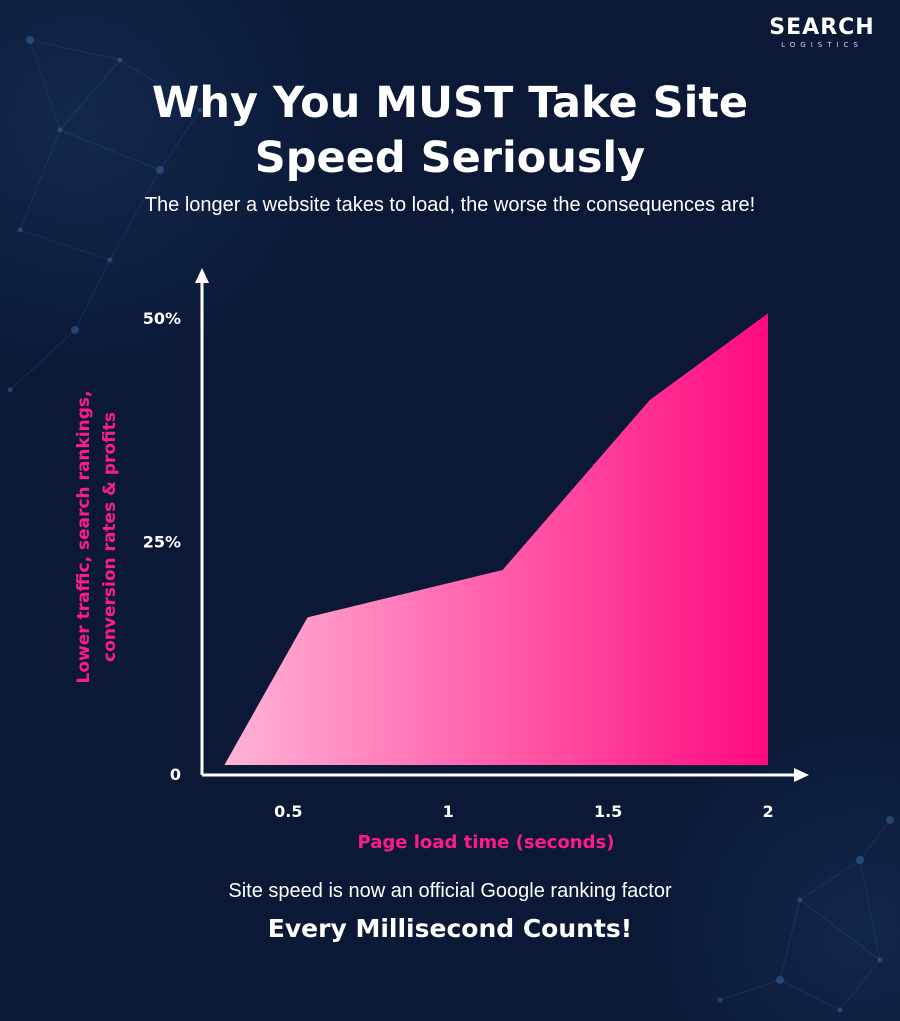 The height and width of the screenshot is (1021, 900). What do you see at coordinates (450, 158) in the screenshot?
I see `title-line-2: Speed Seriously` at bounding box center [450, 158].